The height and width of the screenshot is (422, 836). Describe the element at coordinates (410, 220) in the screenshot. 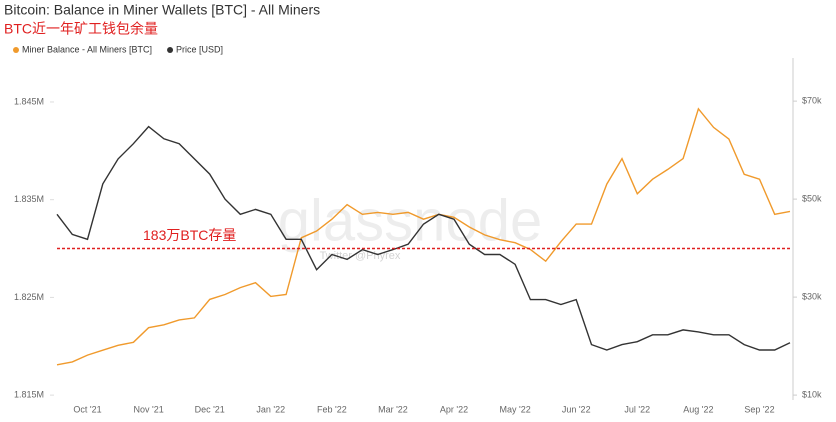

I see `watermark: glassnode` at that location.